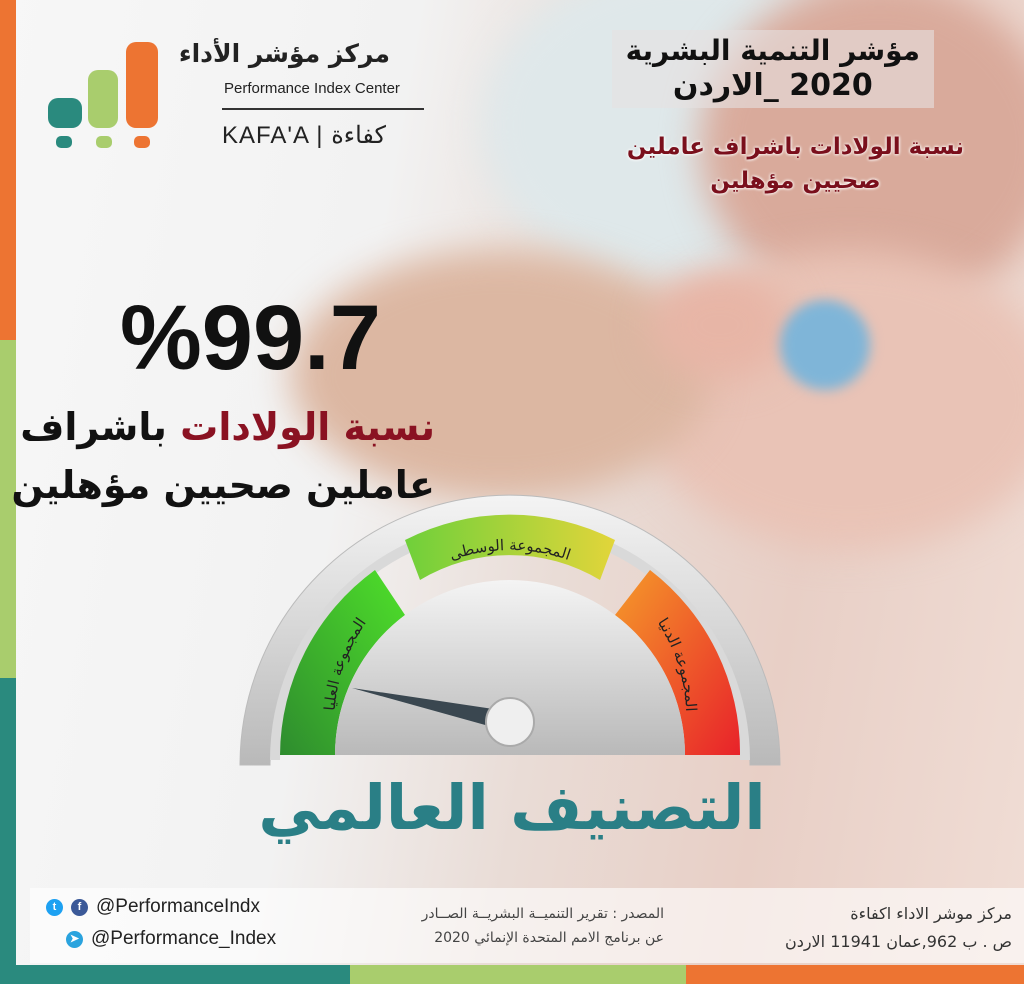 The height and width of the screenshot is (984, 1024). I want to click on address-line1: مركز موشر الاداء اكفاءة, so click(931, 913).